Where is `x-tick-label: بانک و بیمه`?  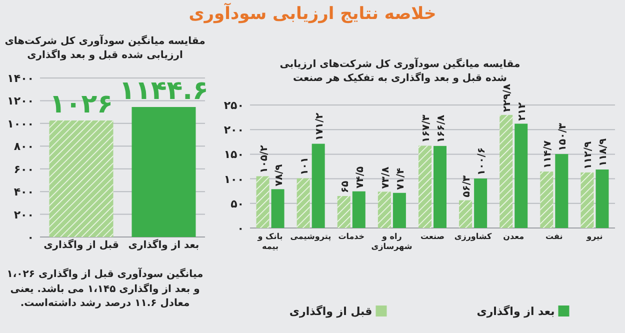 x-tick-label: بانک و بیمه is located at coordinates (270, 242).